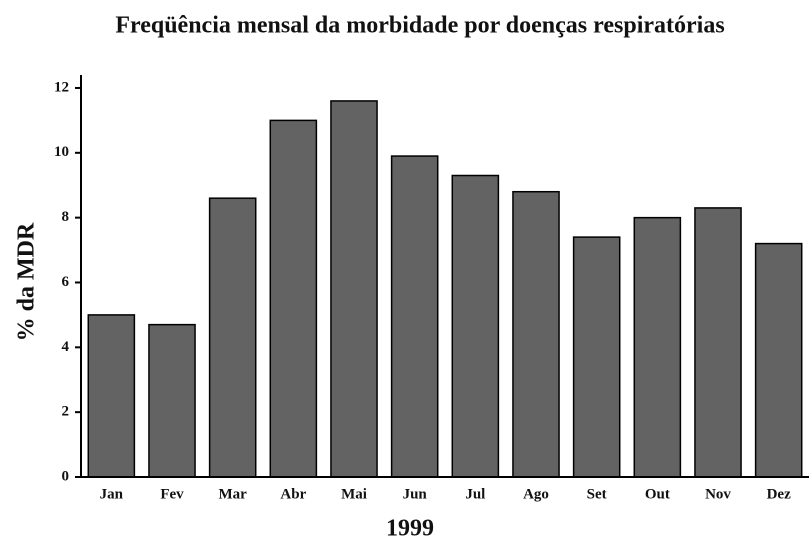 The image size is (809, 543). Describe the element at coordinates (66, 282) in the screenshot. I see `y-tick-label: 6` at that location.